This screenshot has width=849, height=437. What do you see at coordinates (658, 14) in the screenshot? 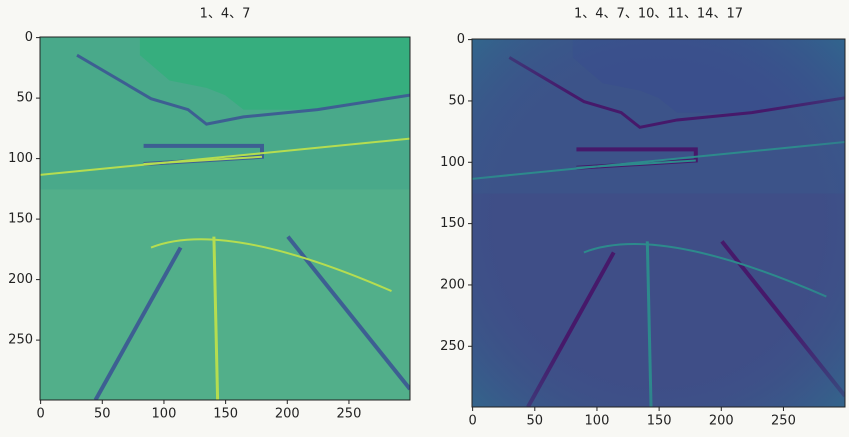
I see `chart-title: 1、4、7、10、11、14、17` at bounding box center [658, 14].